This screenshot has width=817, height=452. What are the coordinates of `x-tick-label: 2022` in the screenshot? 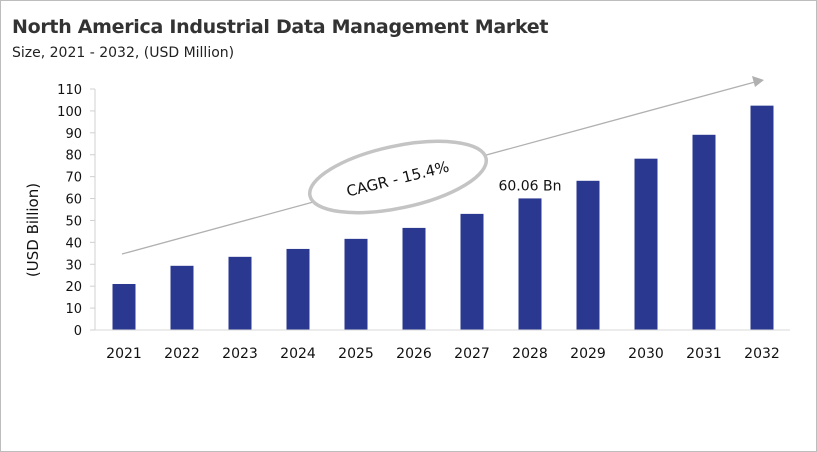 It's located at (182, 354).